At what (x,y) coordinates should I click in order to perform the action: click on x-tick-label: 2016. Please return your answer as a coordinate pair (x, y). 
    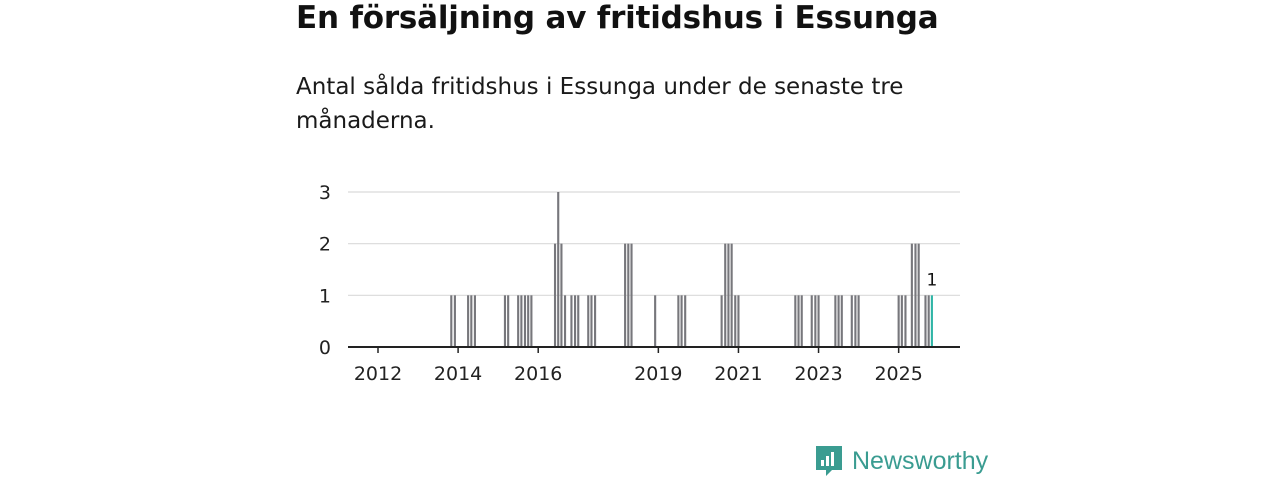
    Looking at the image, I should click on (538, 374).